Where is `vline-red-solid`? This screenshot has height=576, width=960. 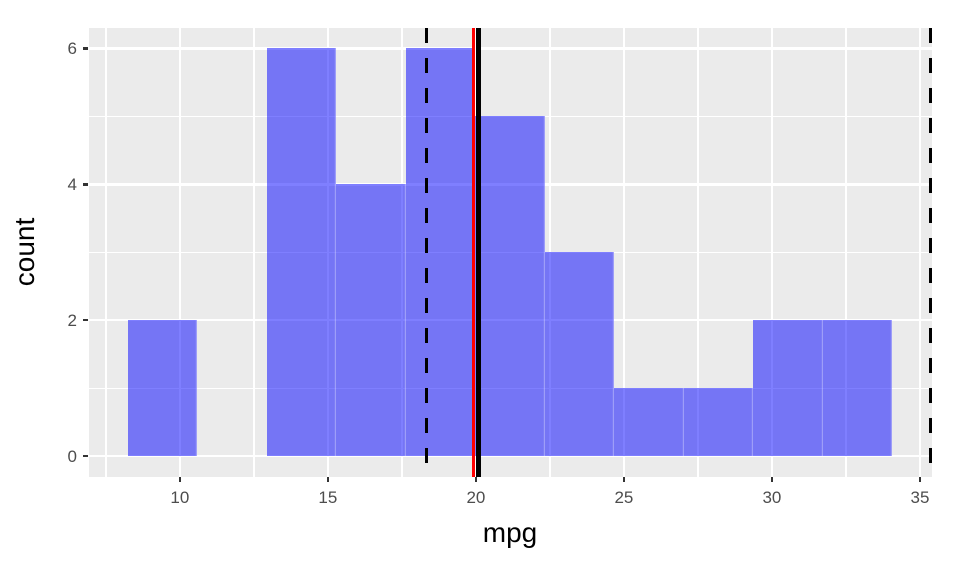
vline-red-solid is located at coordinates (473, 252).